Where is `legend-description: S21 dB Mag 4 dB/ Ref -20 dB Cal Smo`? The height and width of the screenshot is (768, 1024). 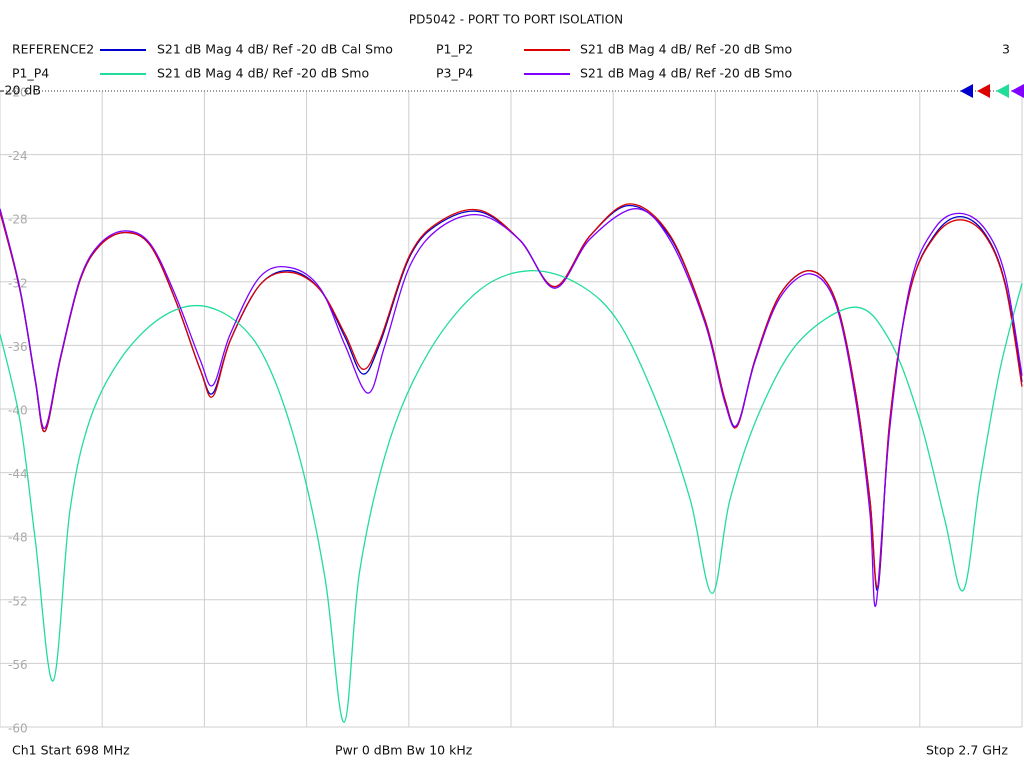 legend-description: S21 dB Mag 4 dB/ Ref -20 dB Cal Smo is located at coordinates (275, 49).